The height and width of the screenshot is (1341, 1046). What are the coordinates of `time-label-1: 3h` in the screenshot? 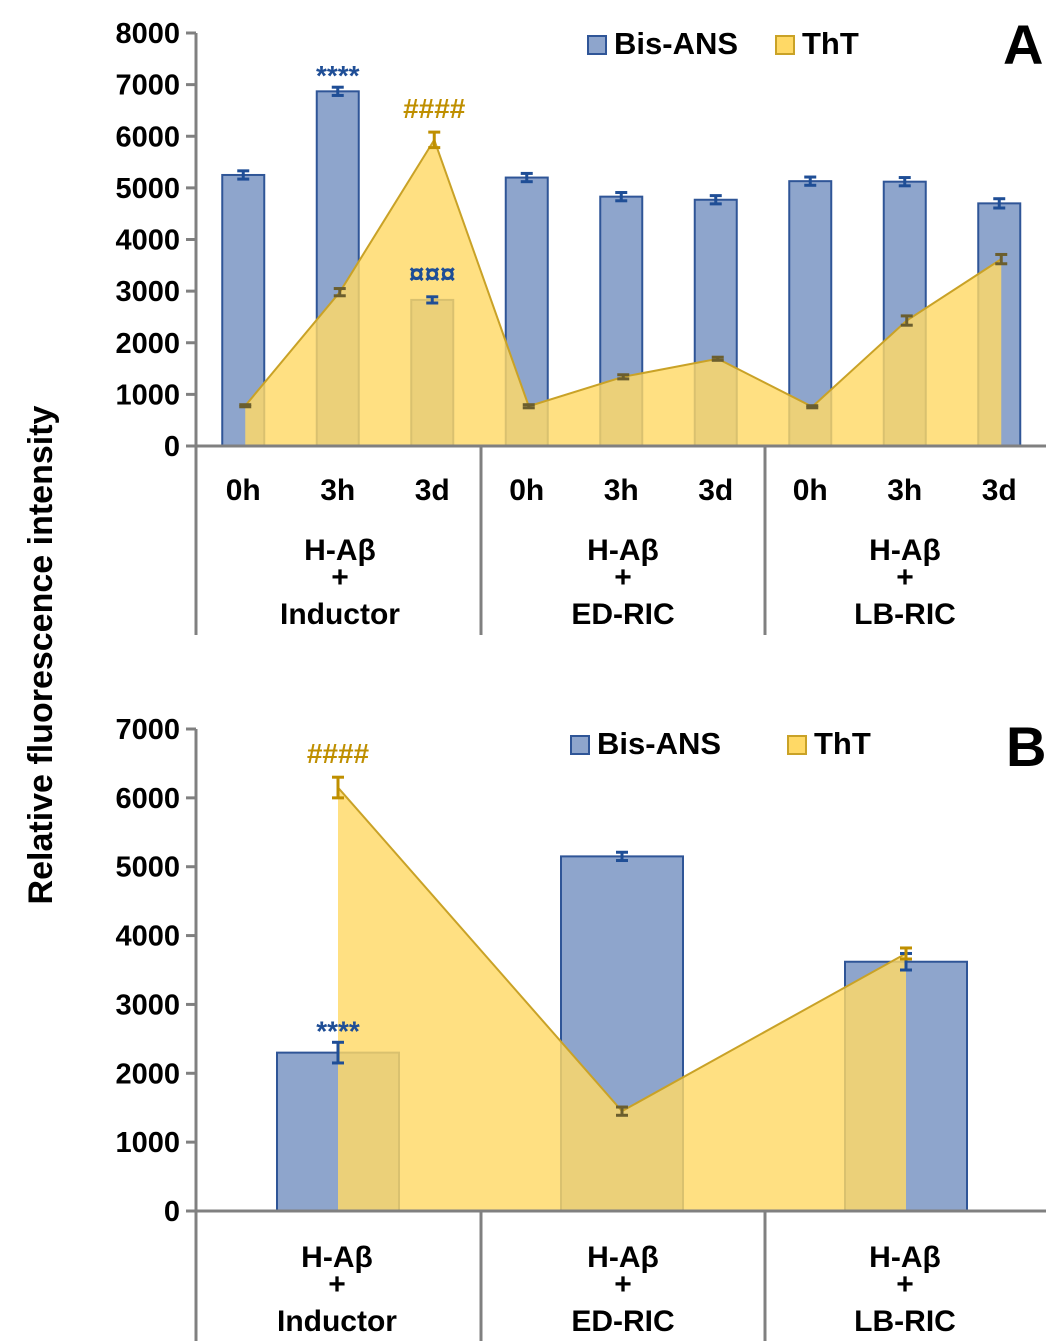 It's located at (337, 490).